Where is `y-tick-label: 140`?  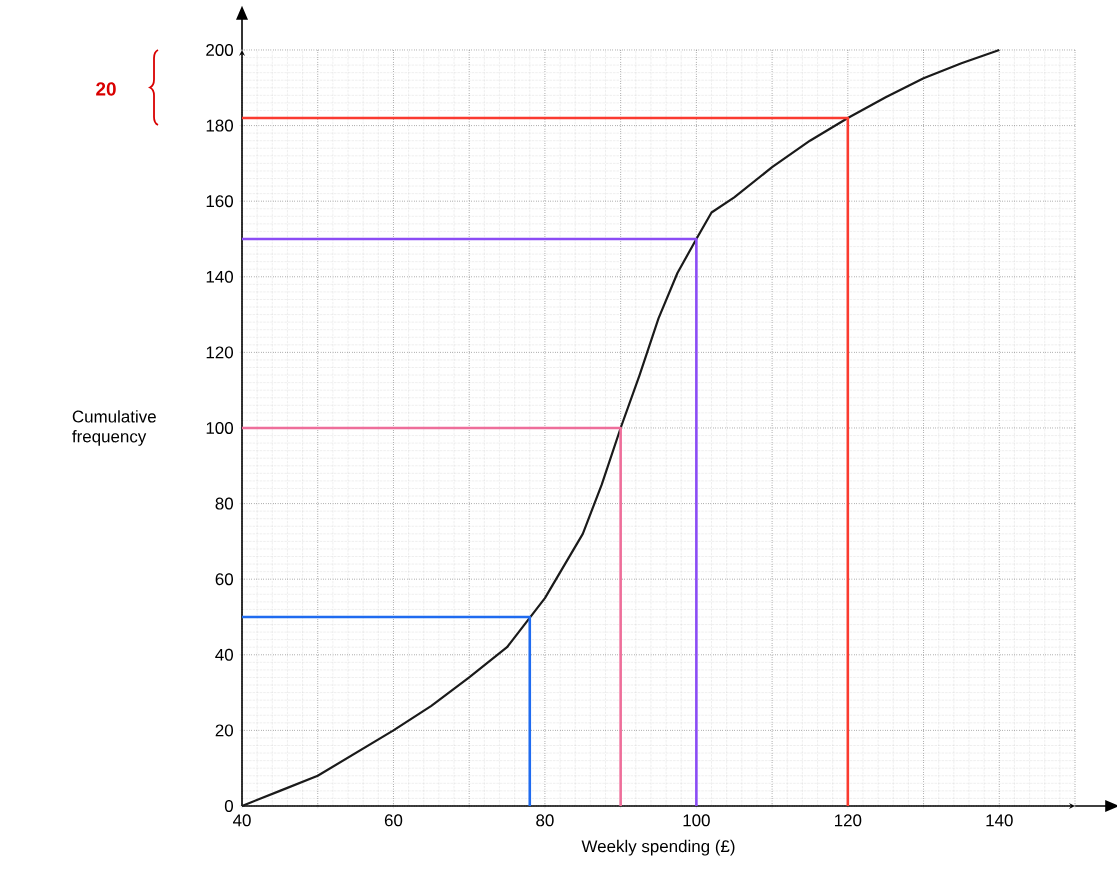
y-tick-label: 140 is located at coordinates (220, 276).